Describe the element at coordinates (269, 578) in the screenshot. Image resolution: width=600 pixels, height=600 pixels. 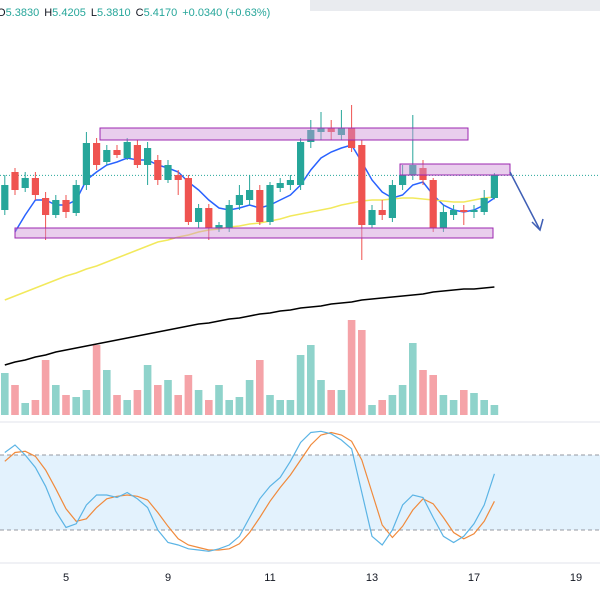
I see `x-tick-label: 11` at that location.